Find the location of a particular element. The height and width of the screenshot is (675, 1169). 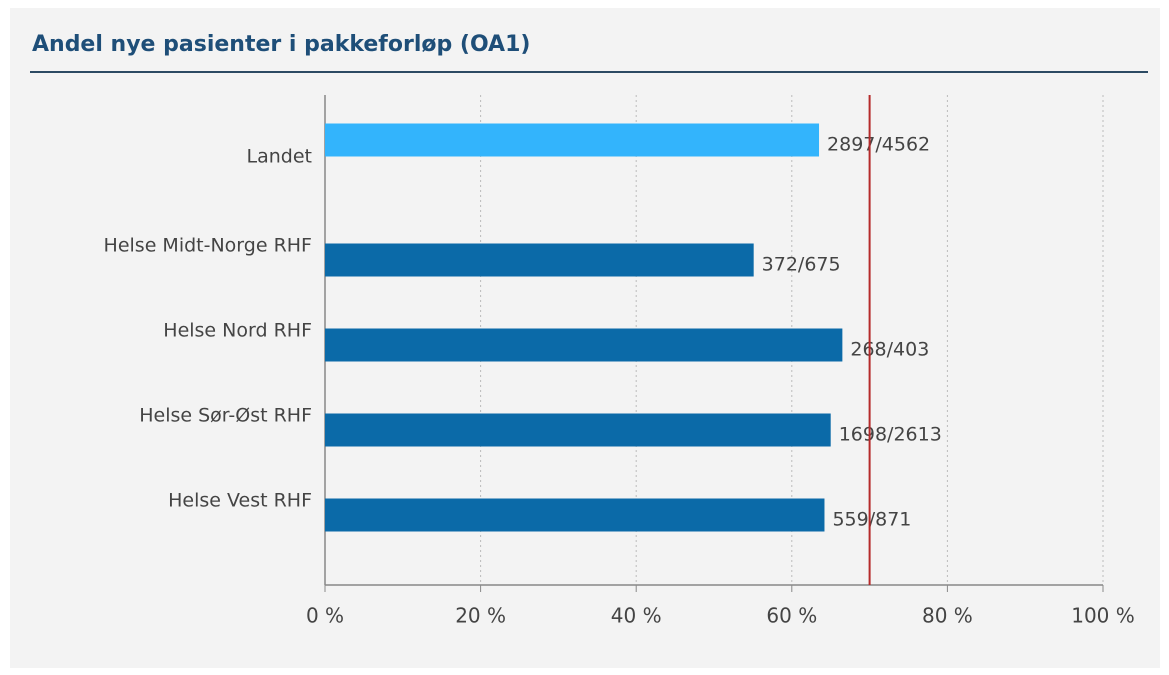

x-tick-label: 0 % is located at coordinates (325, 616).